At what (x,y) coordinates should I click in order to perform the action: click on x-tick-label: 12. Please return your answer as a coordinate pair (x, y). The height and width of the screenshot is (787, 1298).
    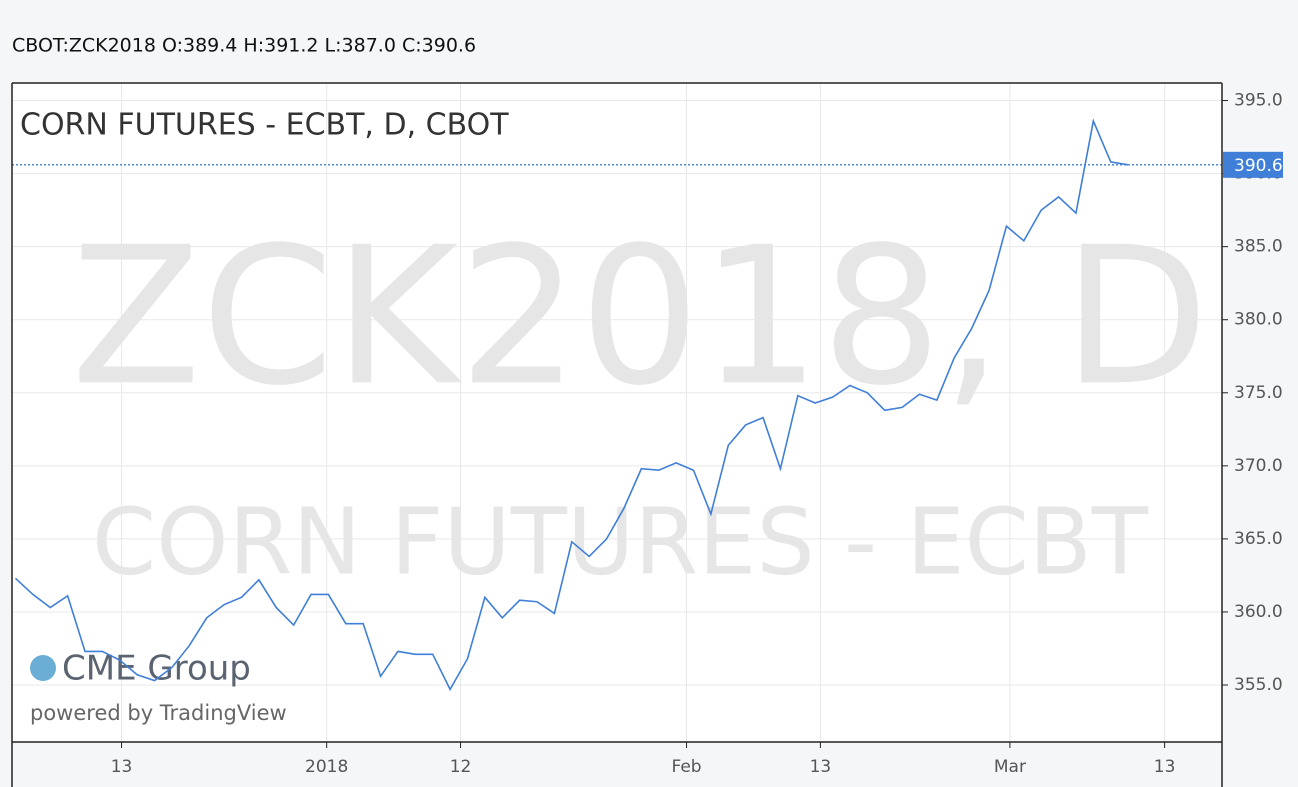
    Looking at the image, I should click on (461, 767).